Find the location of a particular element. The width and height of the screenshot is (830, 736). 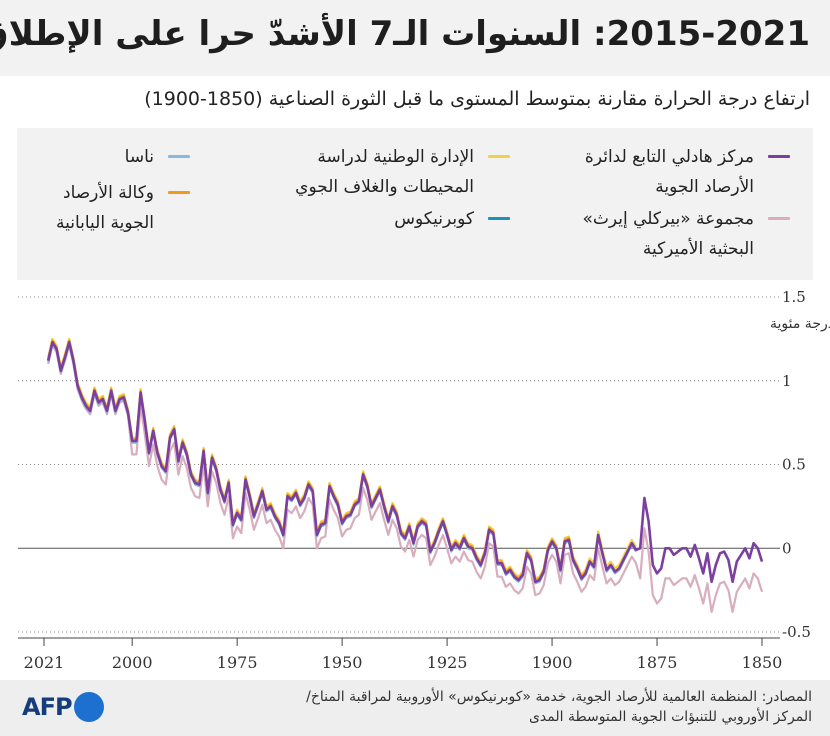

afp-logo: AFP is located at coordinates (63, 707).